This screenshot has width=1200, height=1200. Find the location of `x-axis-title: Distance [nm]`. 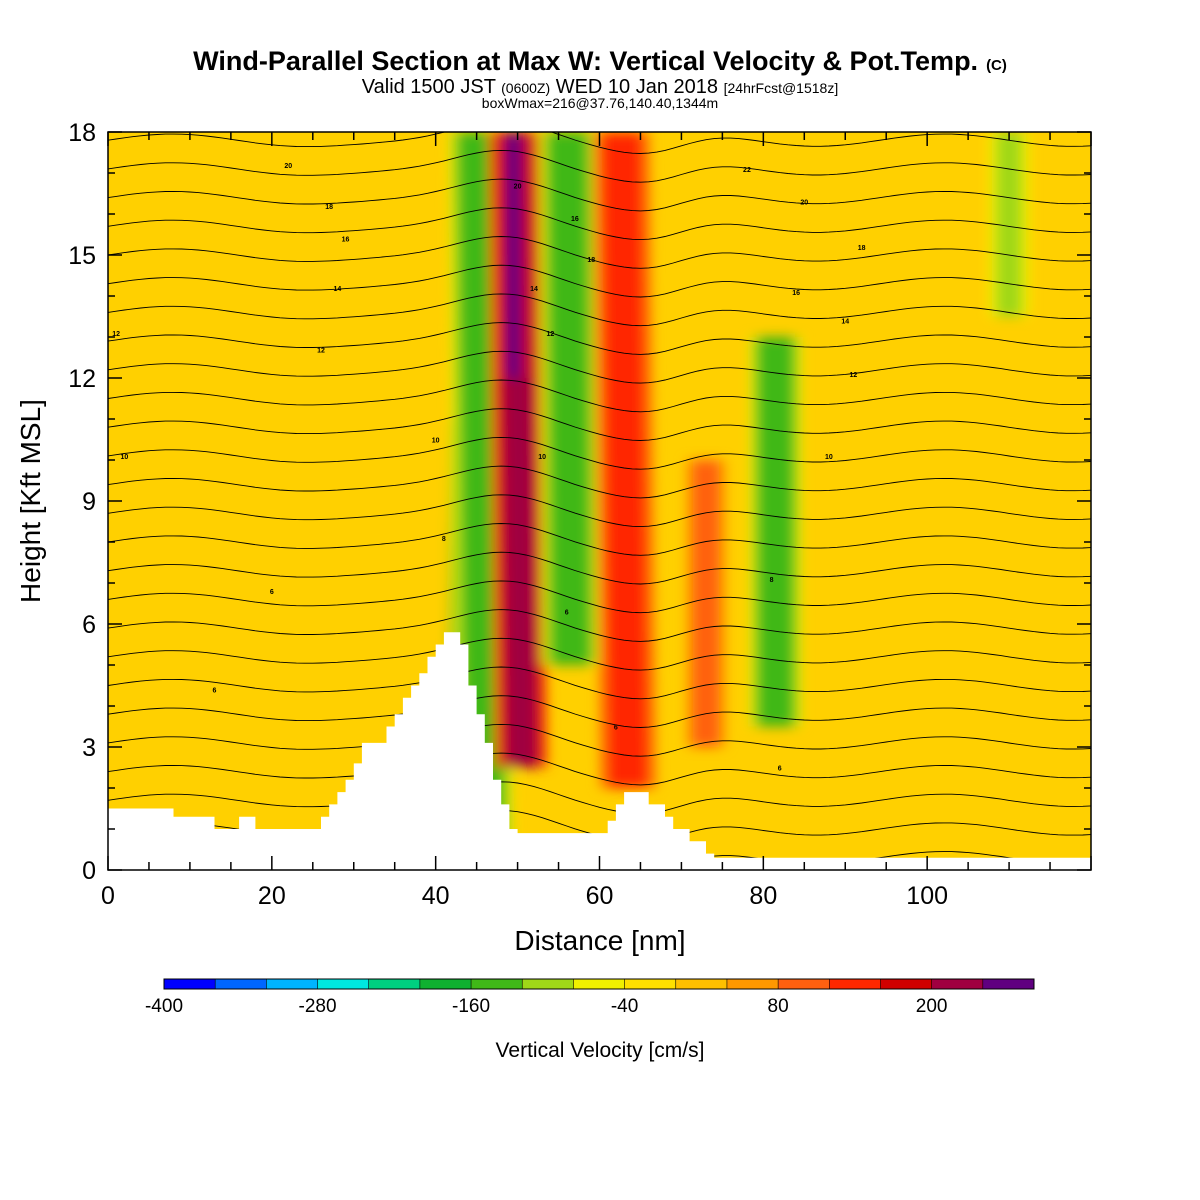

x-axis-title: Distance [nm] is located at coordinates (599, 940).